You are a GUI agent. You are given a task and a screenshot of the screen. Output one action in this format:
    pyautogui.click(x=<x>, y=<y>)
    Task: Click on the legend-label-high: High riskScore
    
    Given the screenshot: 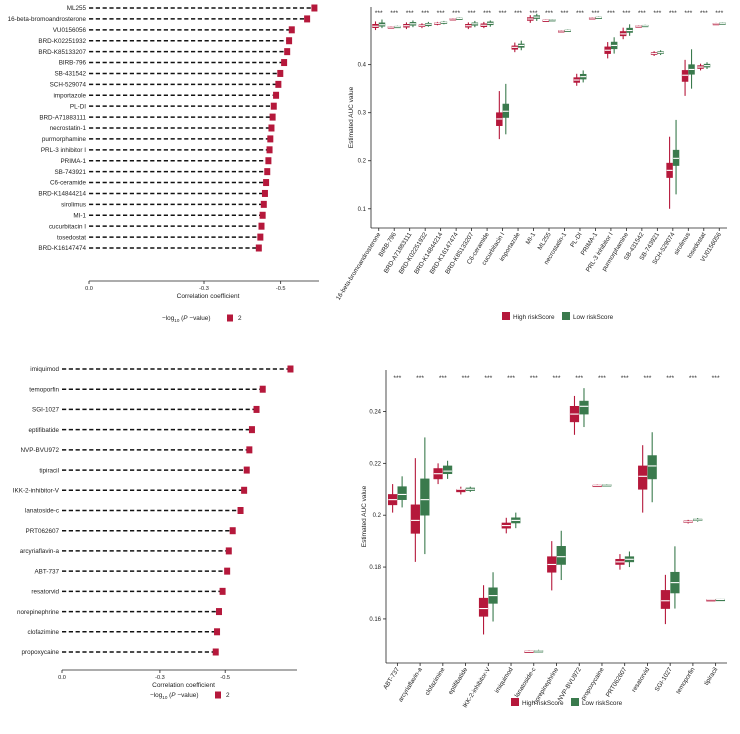 What is the action you would take?
    pyautogui.click(x=534, y=317)
    